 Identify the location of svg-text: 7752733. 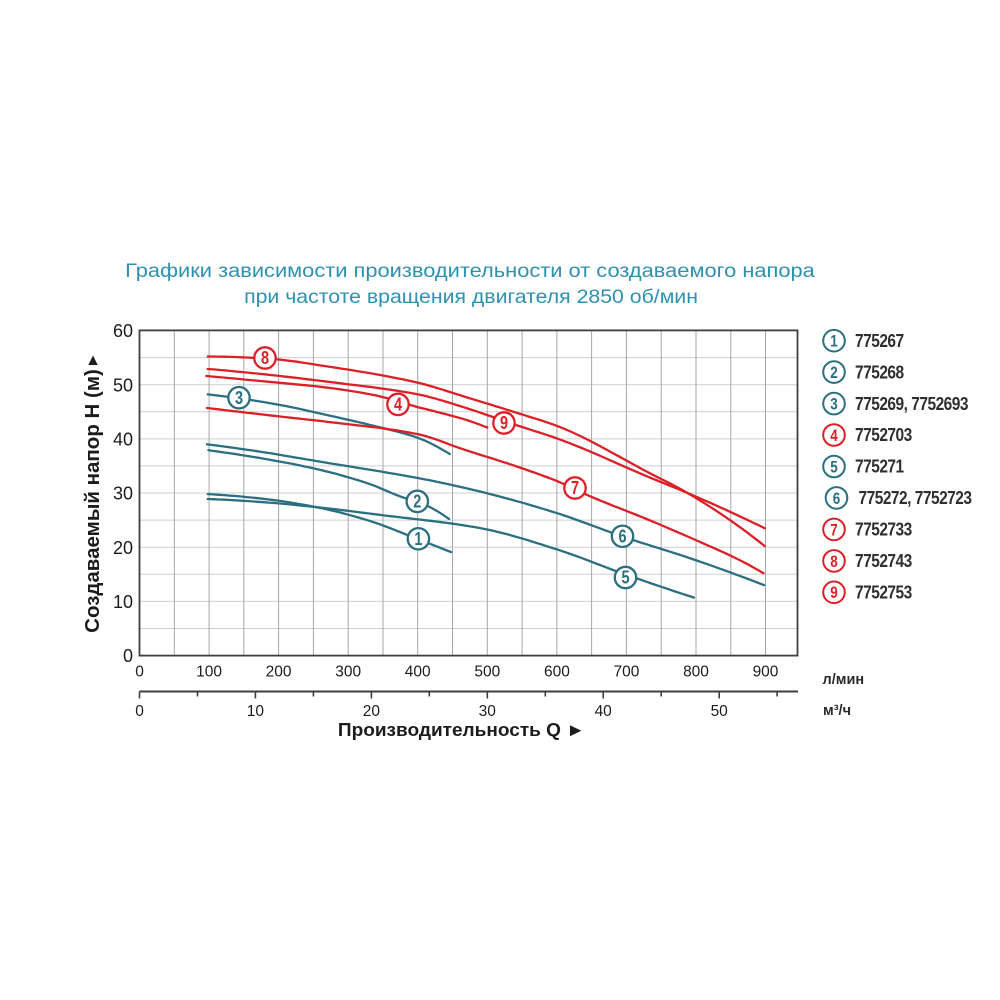
(883, 529).